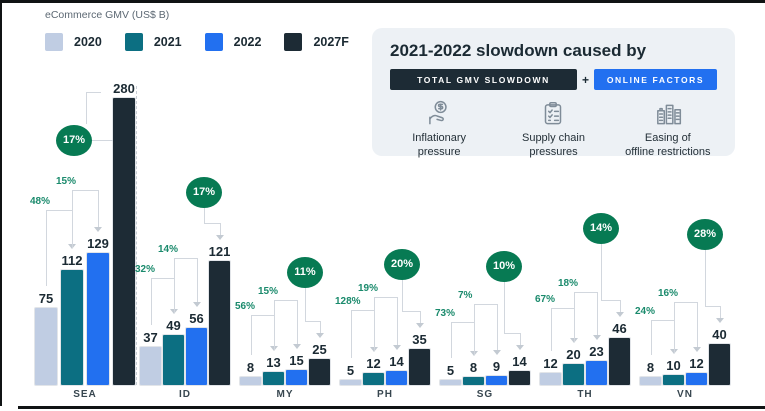 Image resolution: width=765 pixels, height=411 pixels. What do you see at coordinates (504, 266) in the screenshot?
I see `cagr-badge-SG: 10%` at bounding box center [504, 266].